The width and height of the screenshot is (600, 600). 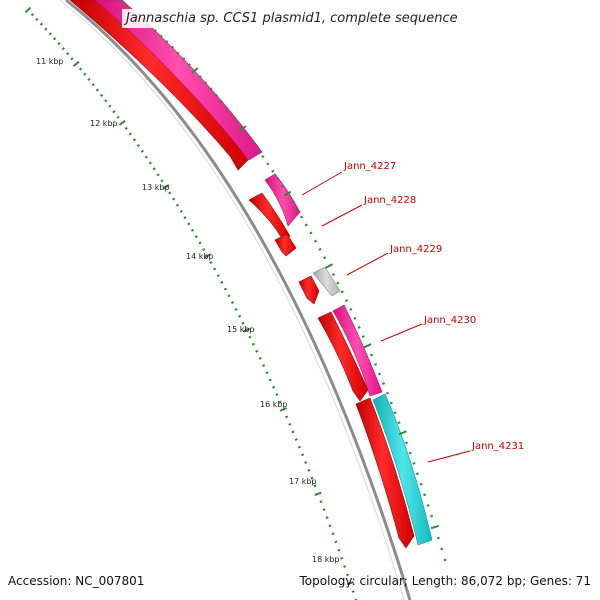 What do you see at coordinates (200, 256) in the screenshot?
I see `kbp-label-14: 14 kbp` at bounding box center [200, 256].